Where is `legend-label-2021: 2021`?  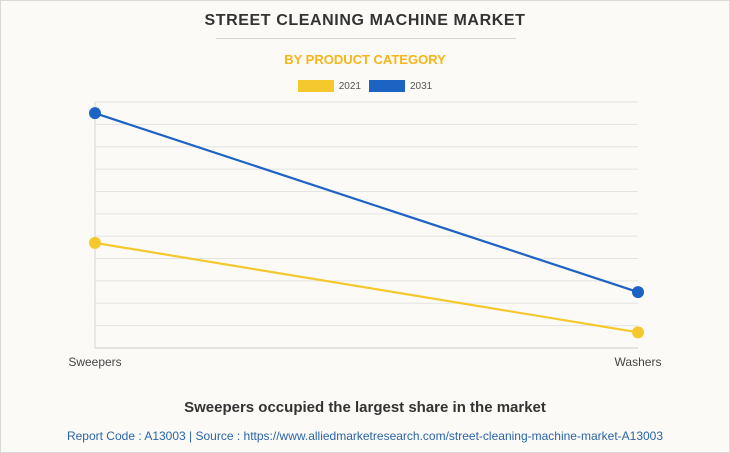 legend-label-2021: 2021 is located at coordinates (349, 86).